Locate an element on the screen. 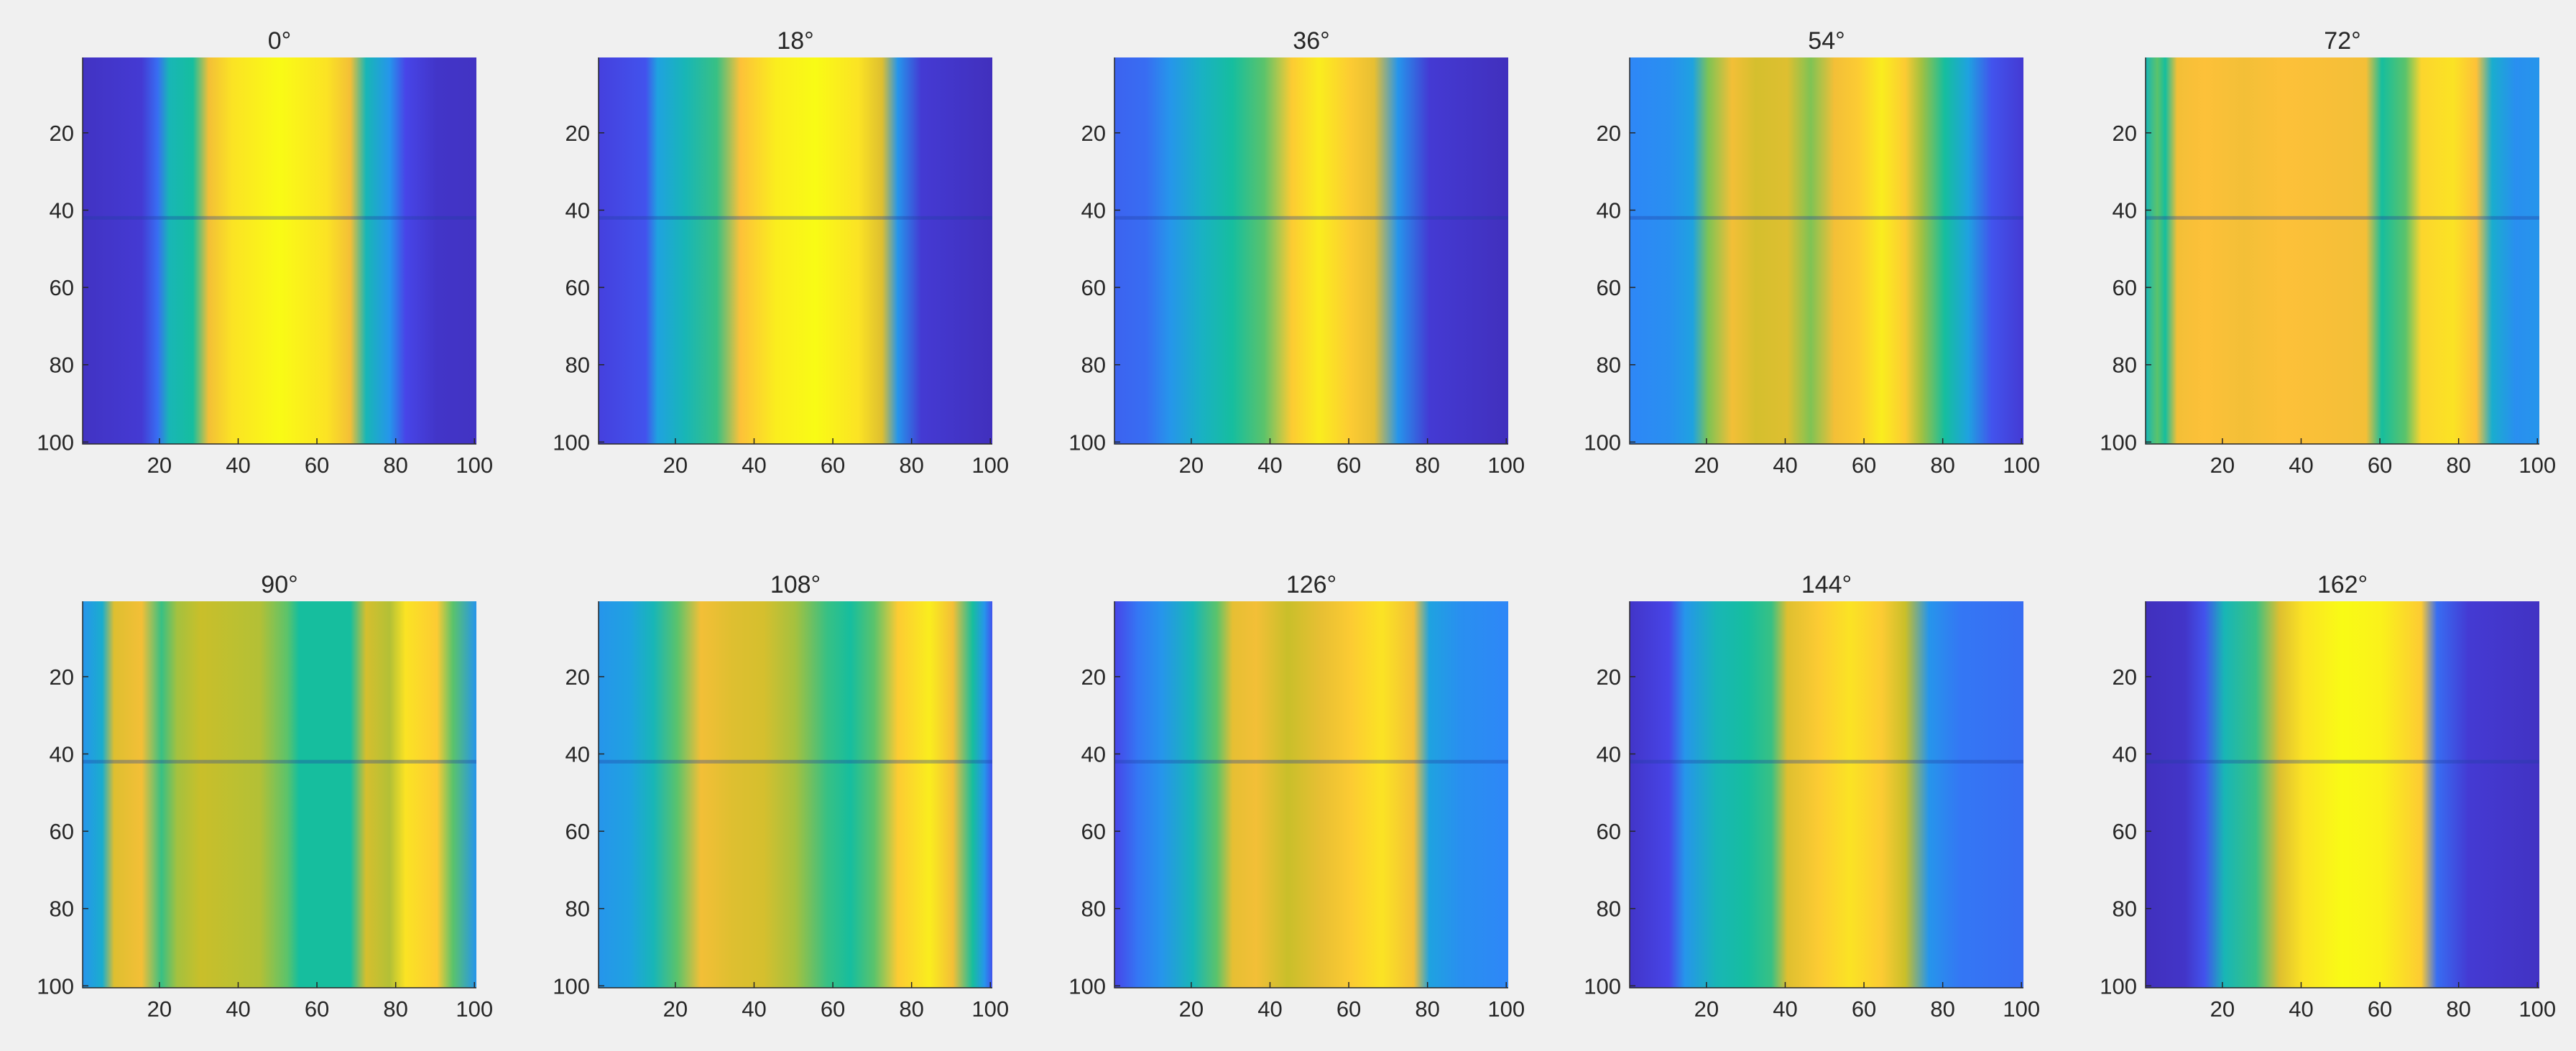 Image resolution: width=2576 pixels, height=1051 pixels. panel-title: 126° is located at coordinates (1311, 584).